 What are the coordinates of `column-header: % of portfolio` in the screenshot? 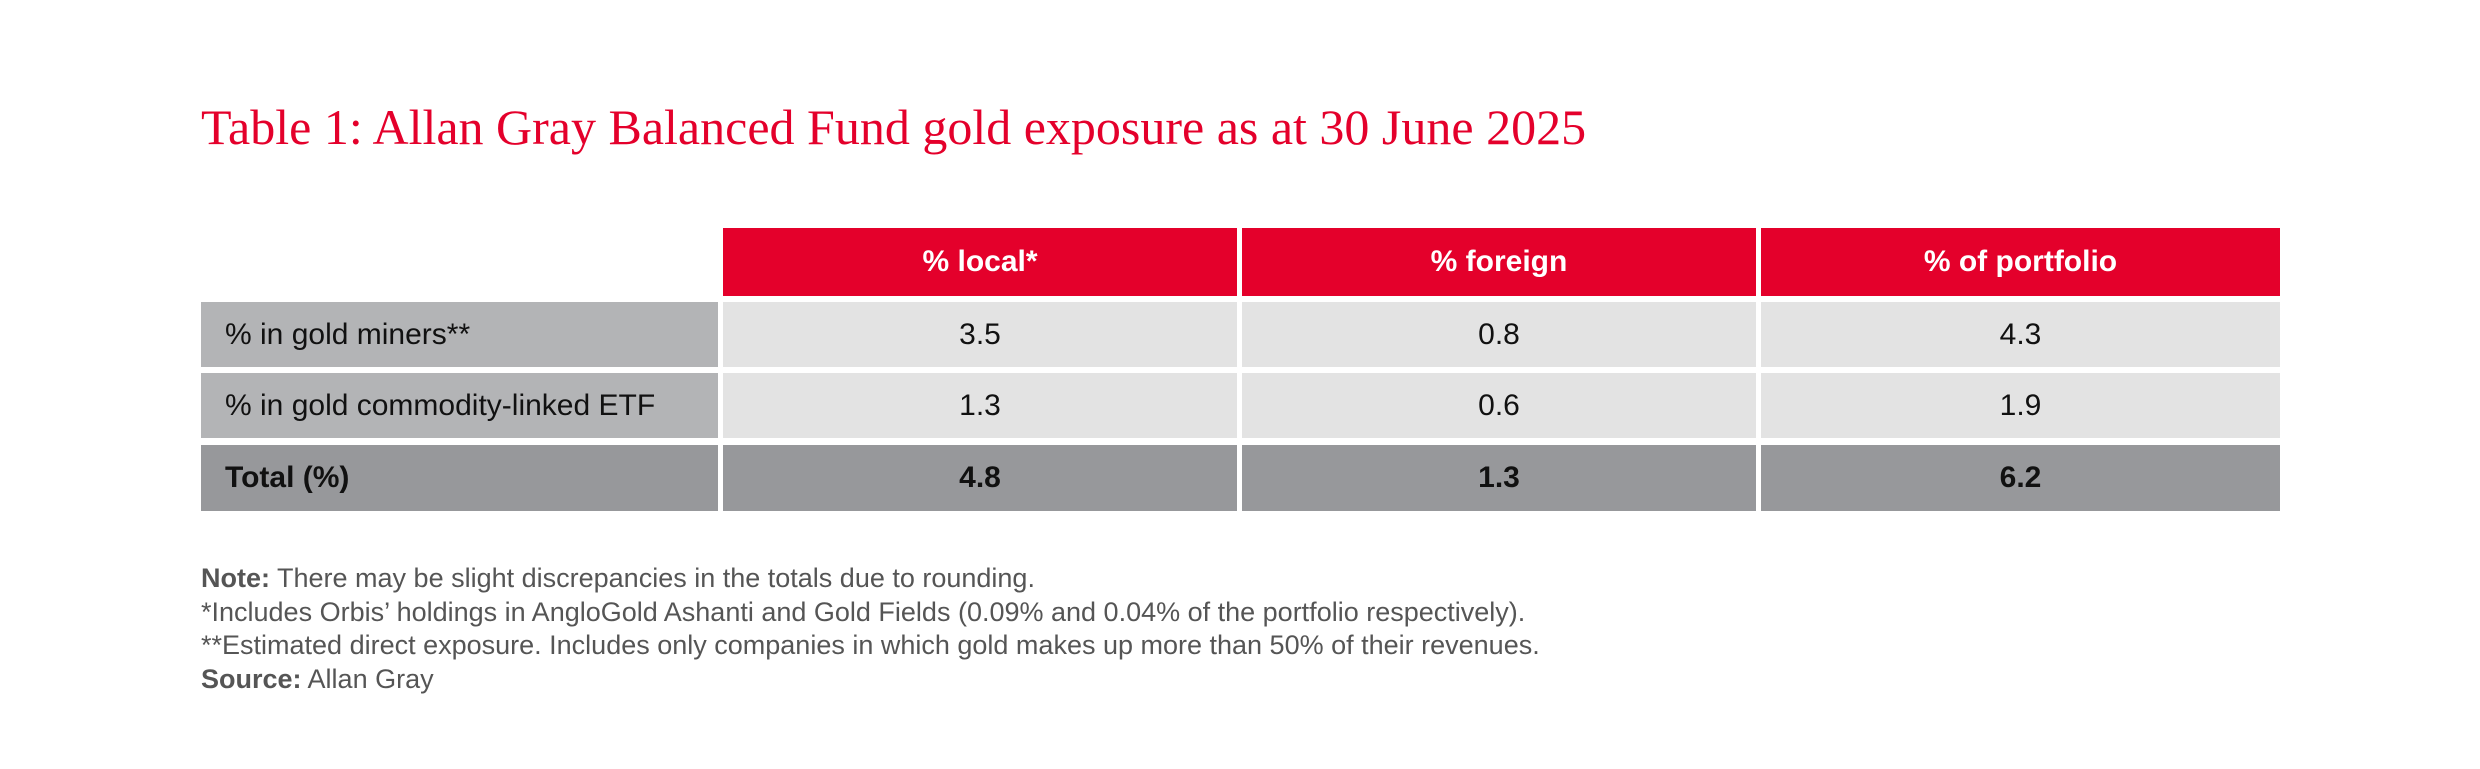 It's located at (2020, 262).